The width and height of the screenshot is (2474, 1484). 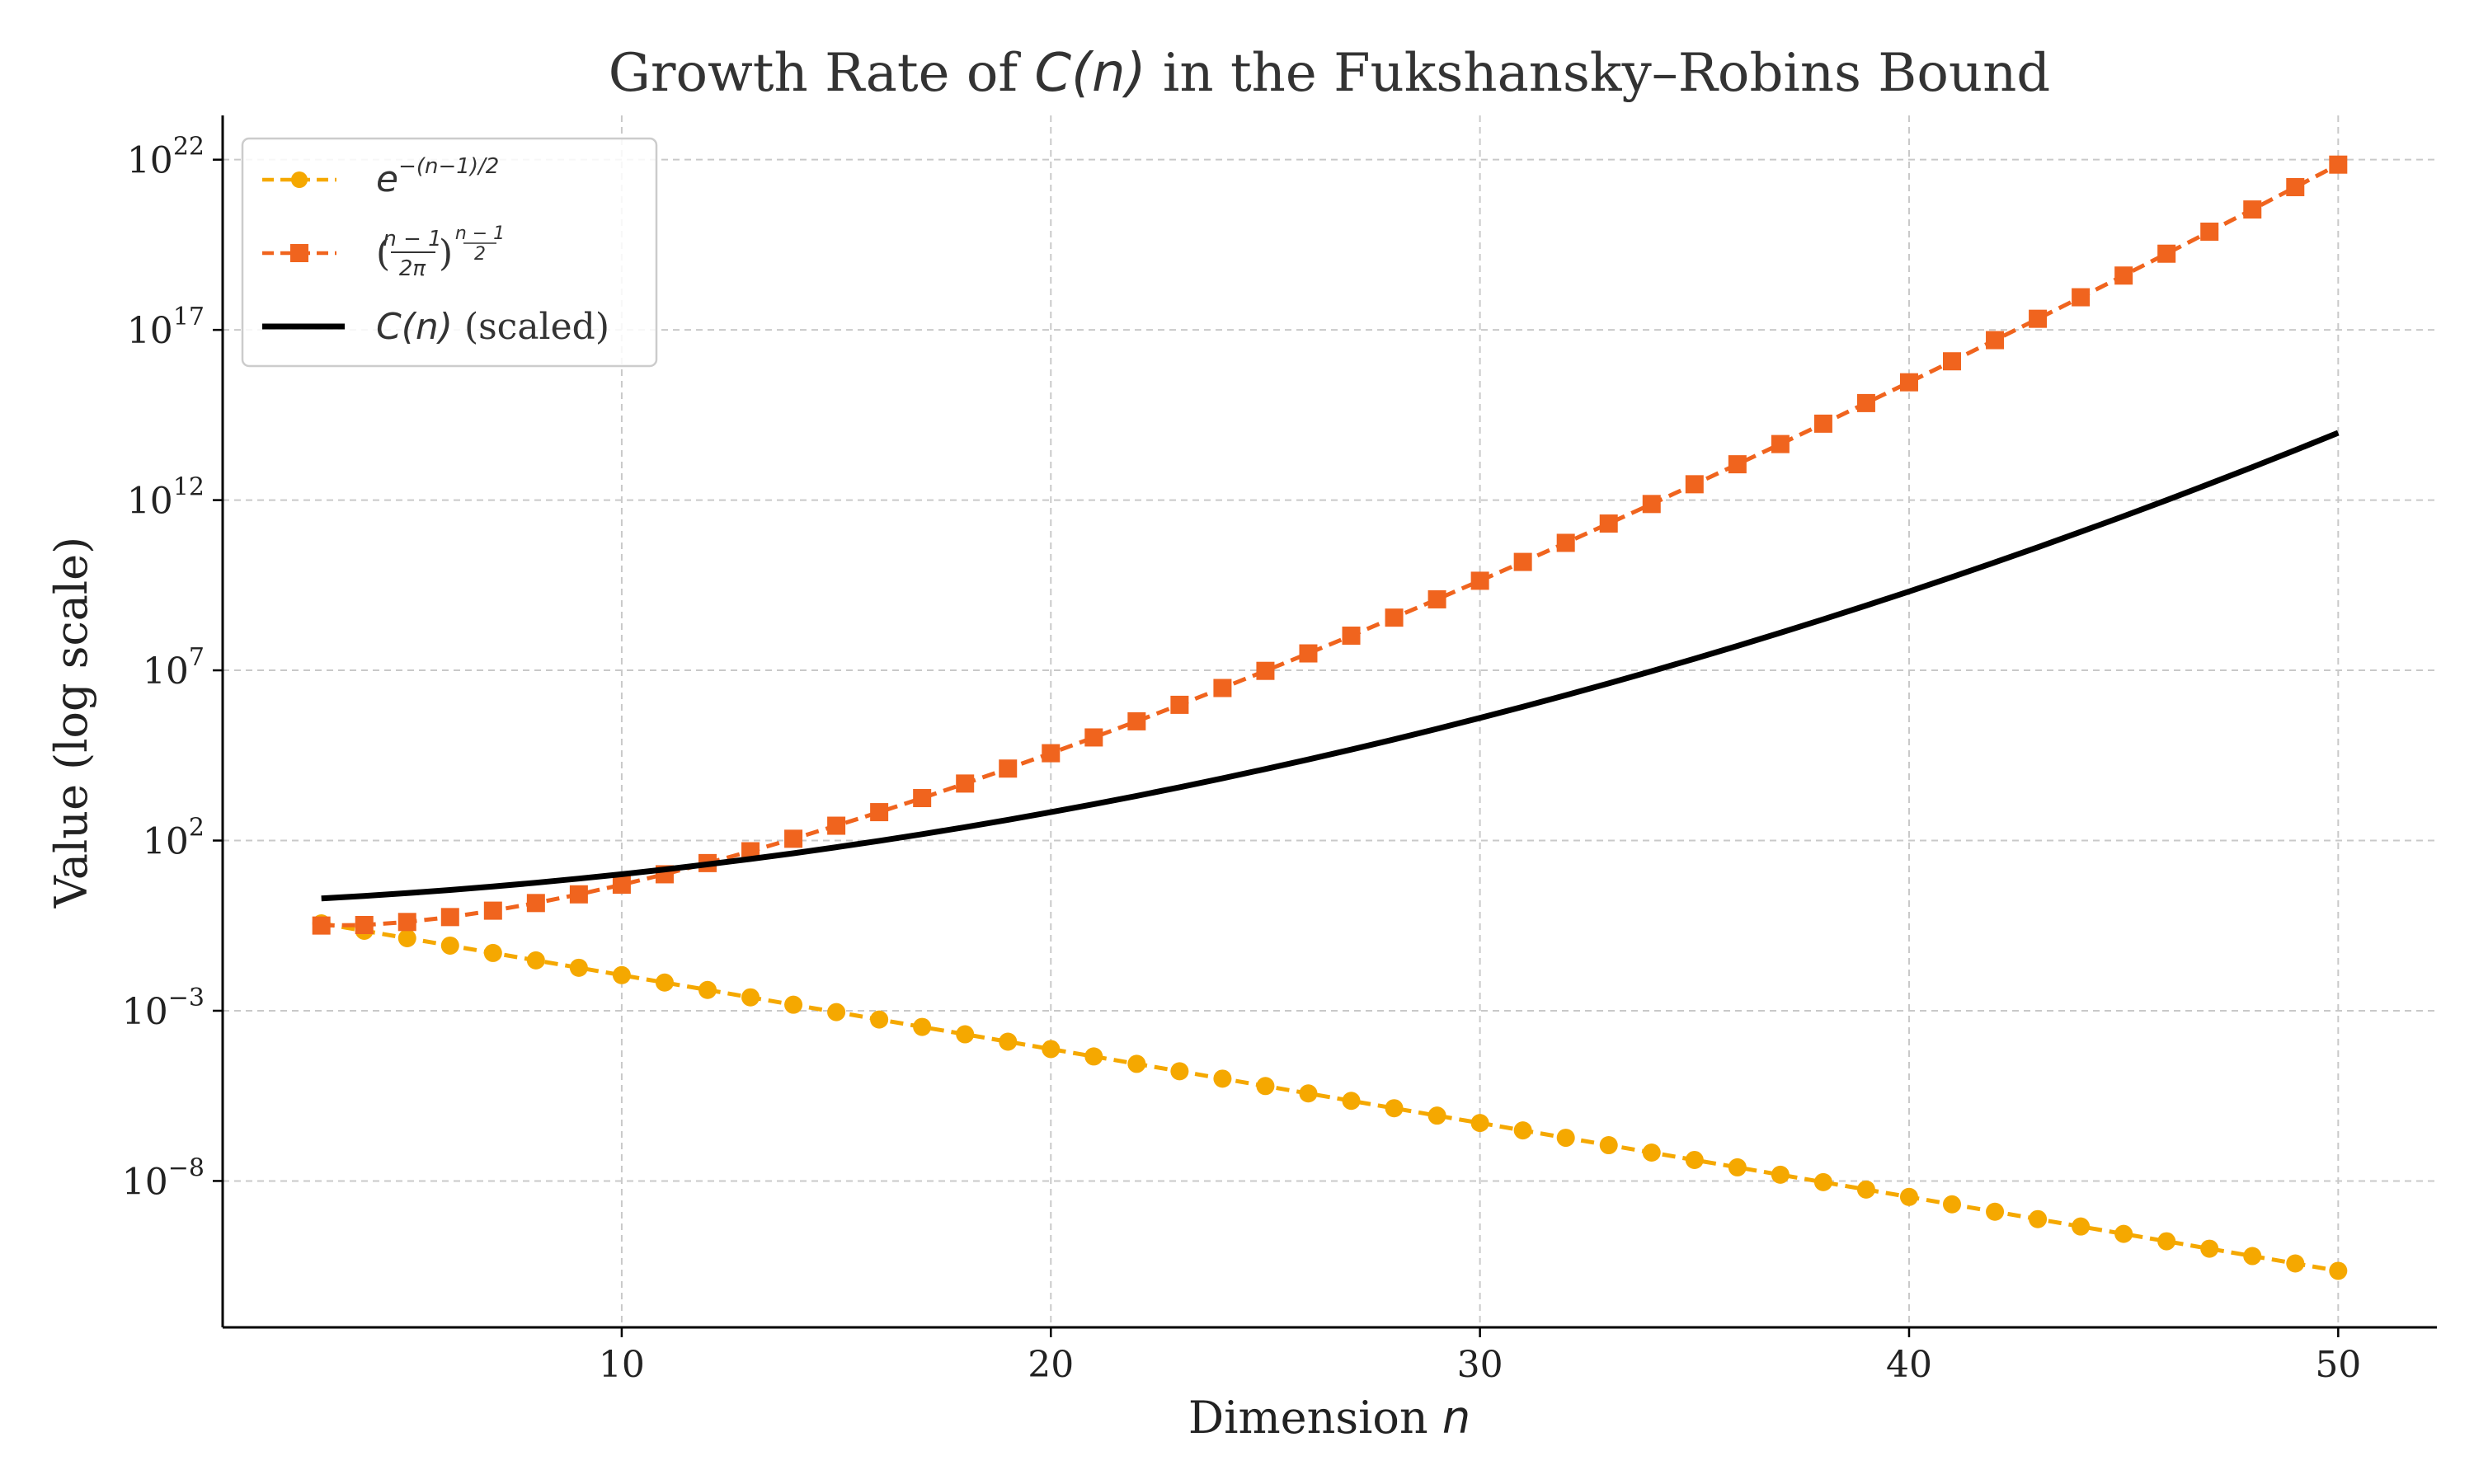 What do you see at coordinates (1051, 1365) in the screenshot?
I see `x-tick-label: 20` at bounding box center [1051, 1365].